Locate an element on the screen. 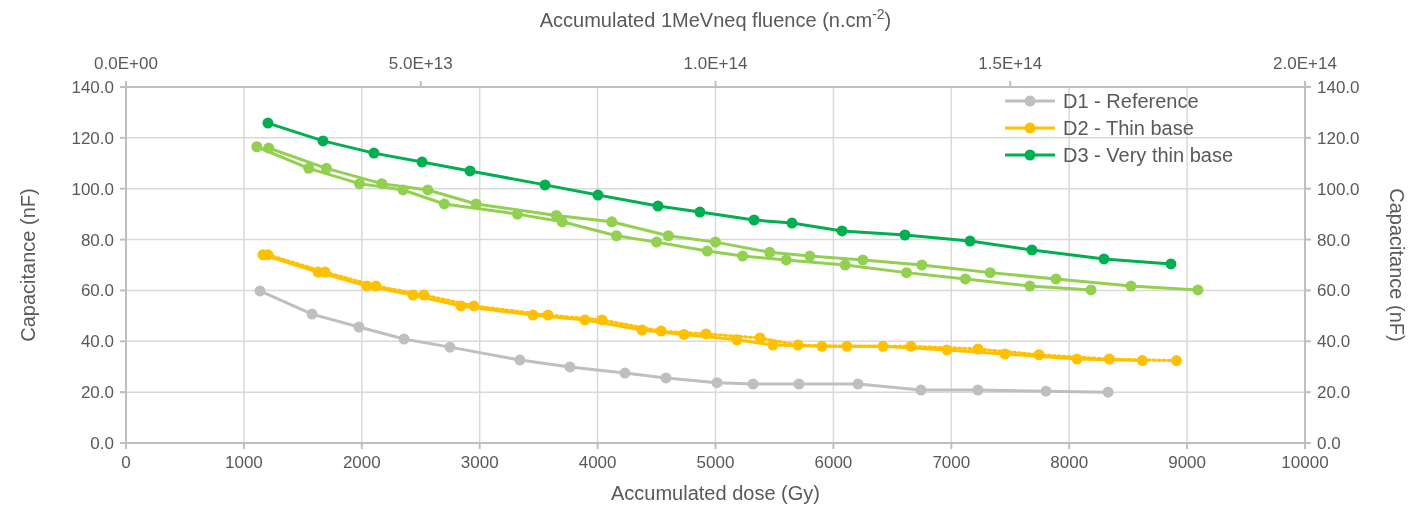 The width and height of the screenshot is (1425, 522). x-tick-label: 3000 is located at coordinates (479, 462).